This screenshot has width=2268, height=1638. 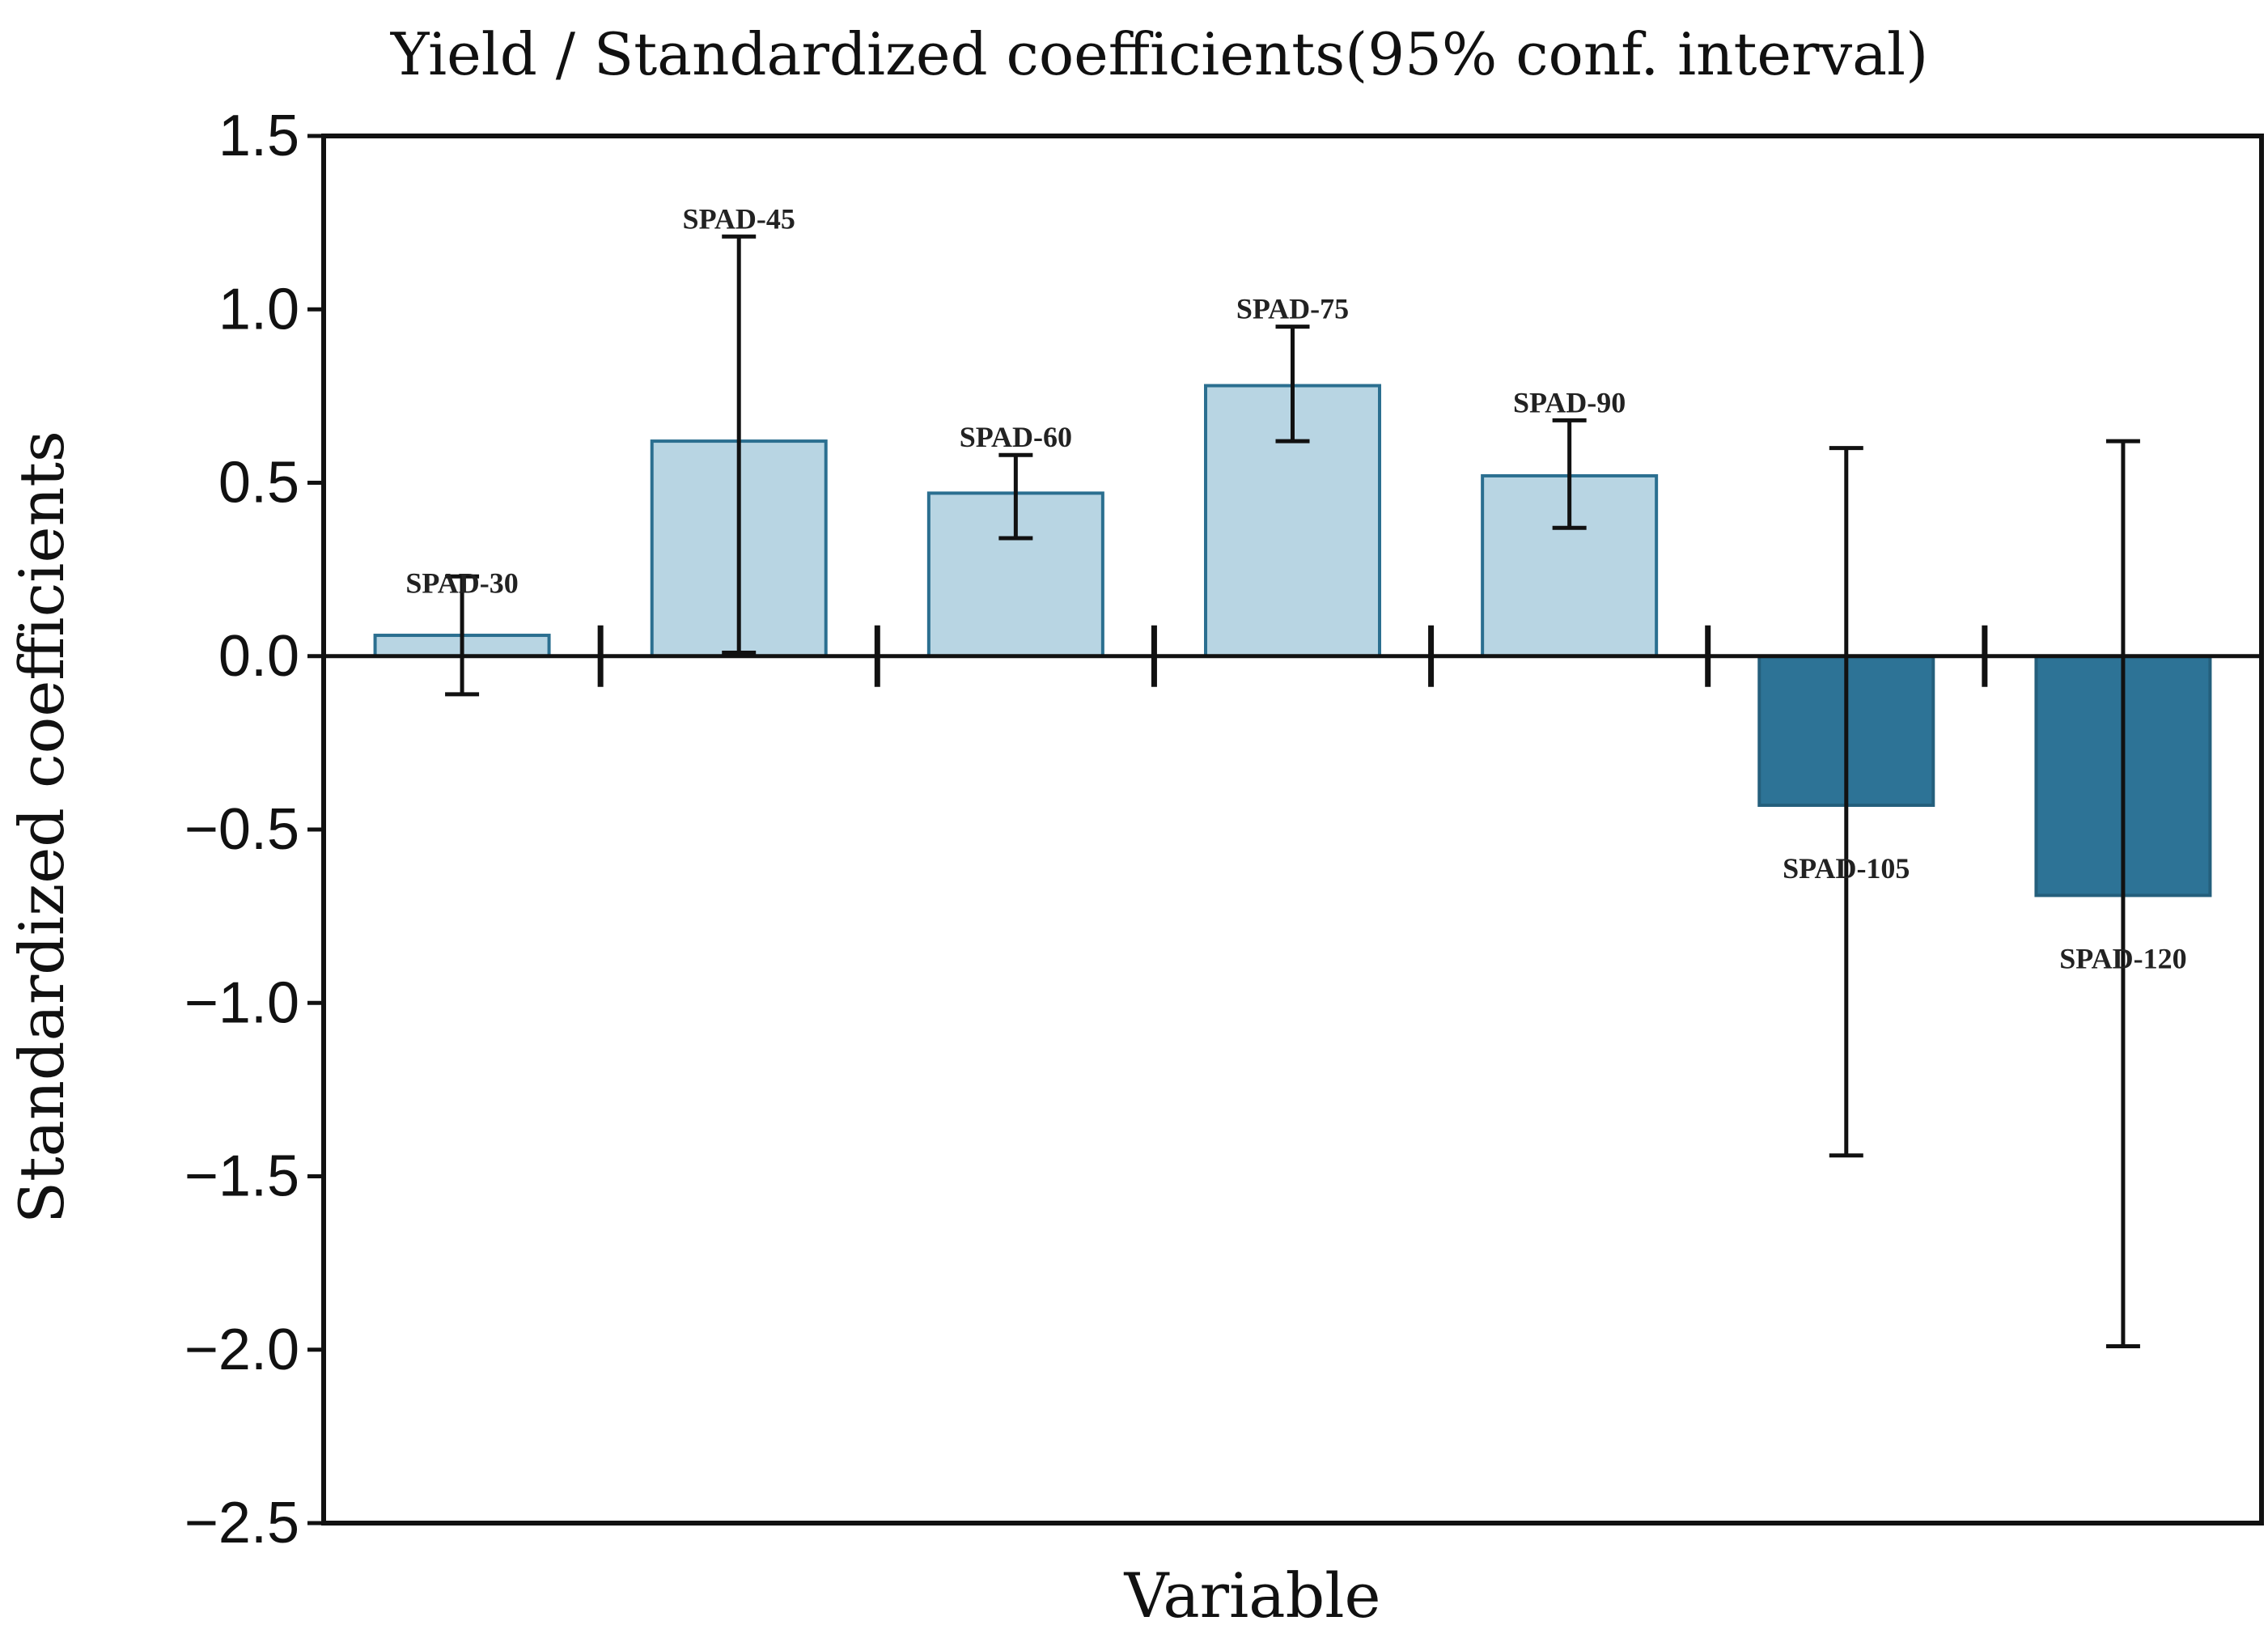 I want to click on y-ticks: 1.5 1.0 0.5 0.0 −0.5 −1.0 −1.5 −2.0 −2.5, so click(x=254, y=830).